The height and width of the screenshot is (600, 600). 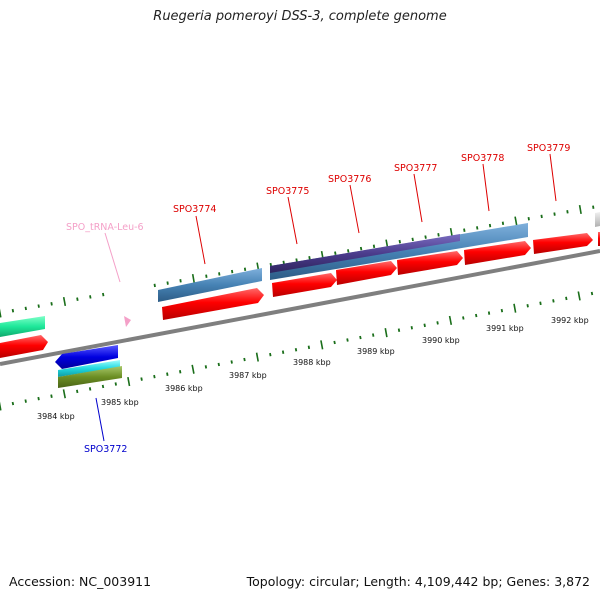 I want to click on olive-bar, so click(x=90, y=377).